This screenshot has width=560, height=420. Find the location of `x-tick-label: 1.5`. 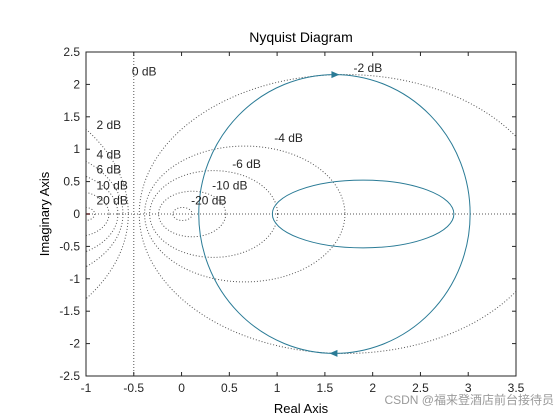

x-tick-label: 1.5 is located at coordinates (325, 388).